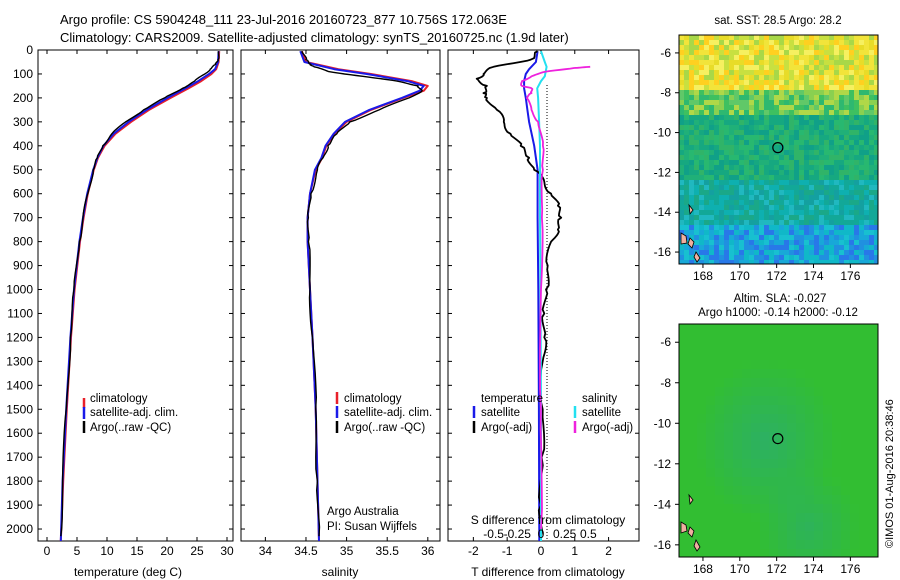 Image resolution: width=900 pixels, height=580 pixels. I want to click on y-tick-label: 900, so click(23, 266).